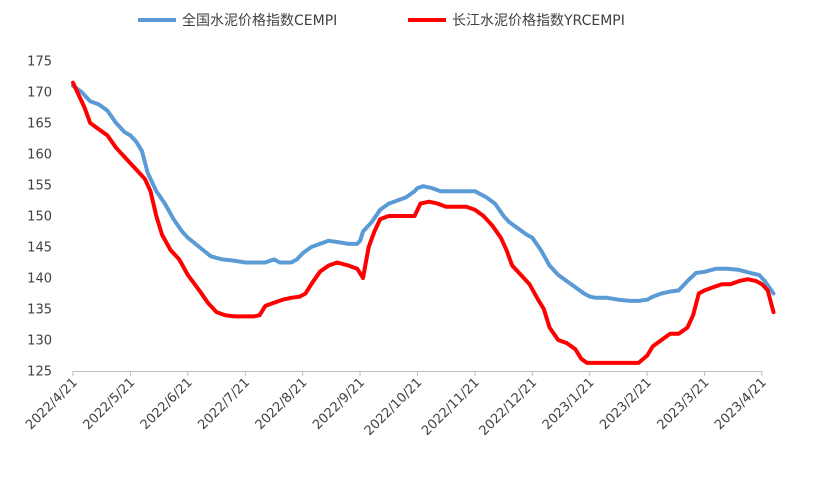 The height and width of the screenshot is (486, 814). Describe the element at coordinates (741, 404) in the screenshot. I see `x-tick-label: 2023/4/21` at that location.